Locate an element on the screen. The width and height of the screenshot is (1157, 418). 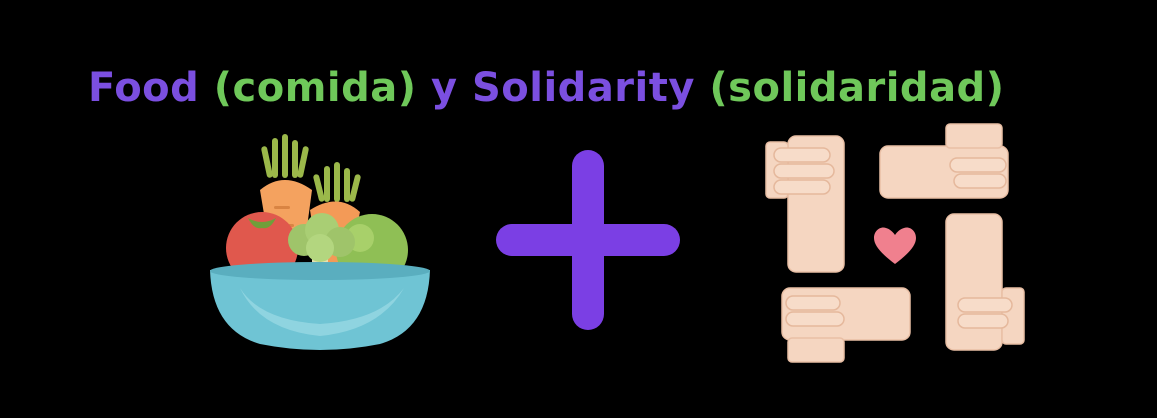
headline-y: y is located at coordinates (444, 88).